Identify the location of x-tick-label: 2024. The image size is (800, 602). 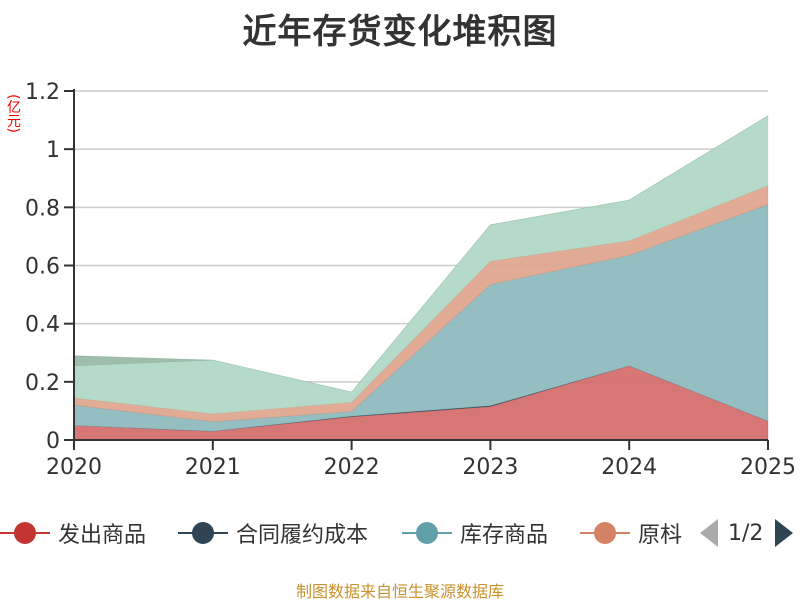
(629, 467).